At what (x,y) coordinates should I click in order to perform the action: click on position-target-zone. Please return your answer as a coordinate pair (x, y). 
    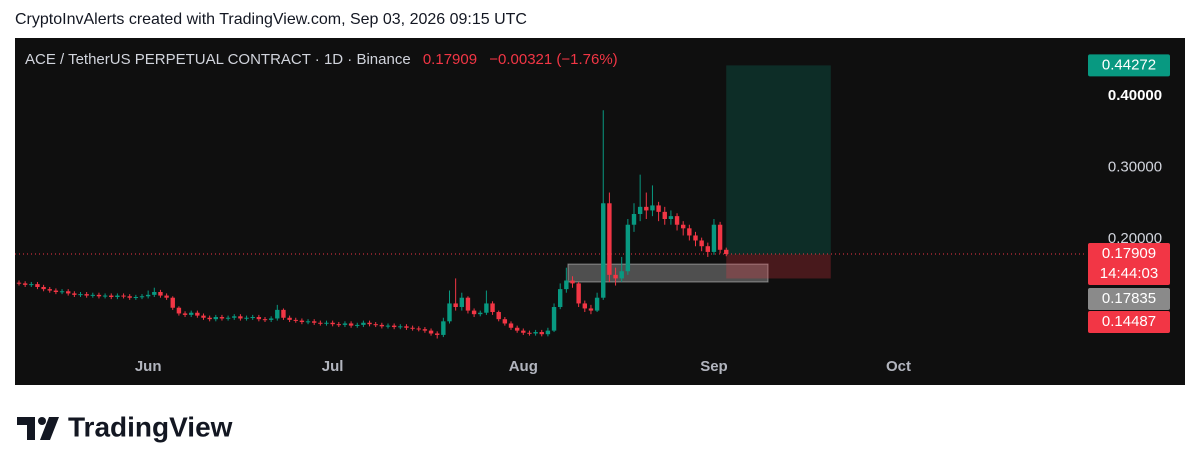
    Looking at the image, I should click on (778, 160).